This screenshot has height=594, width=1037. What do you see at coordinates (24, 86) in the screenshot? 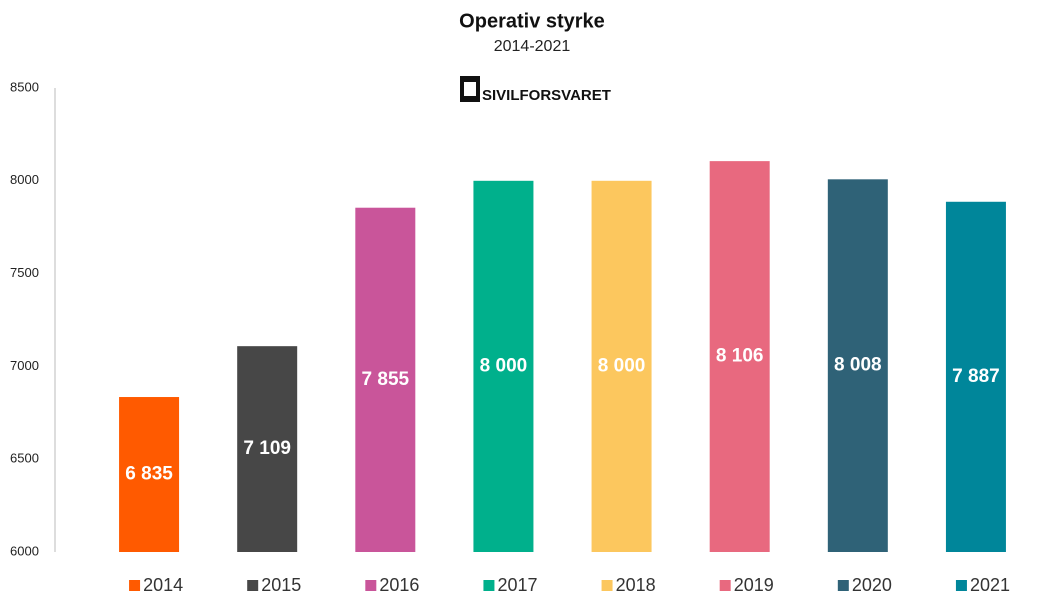
I see `y-tick-label: 8500` at bounding box center [24, 86].